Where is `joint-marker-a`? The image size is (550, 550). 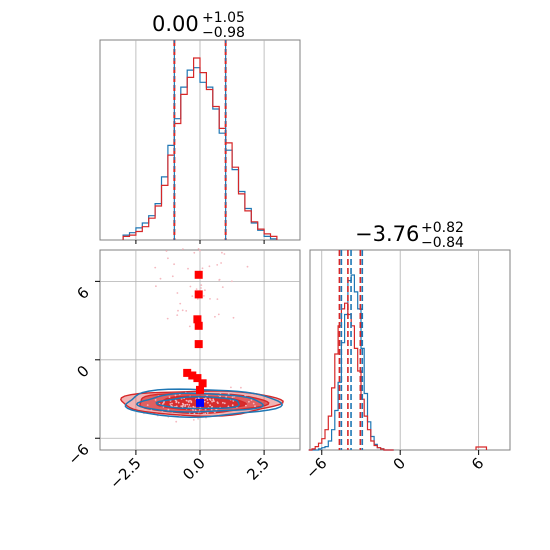
joint-marker-a is located at coordinates (200, 402).